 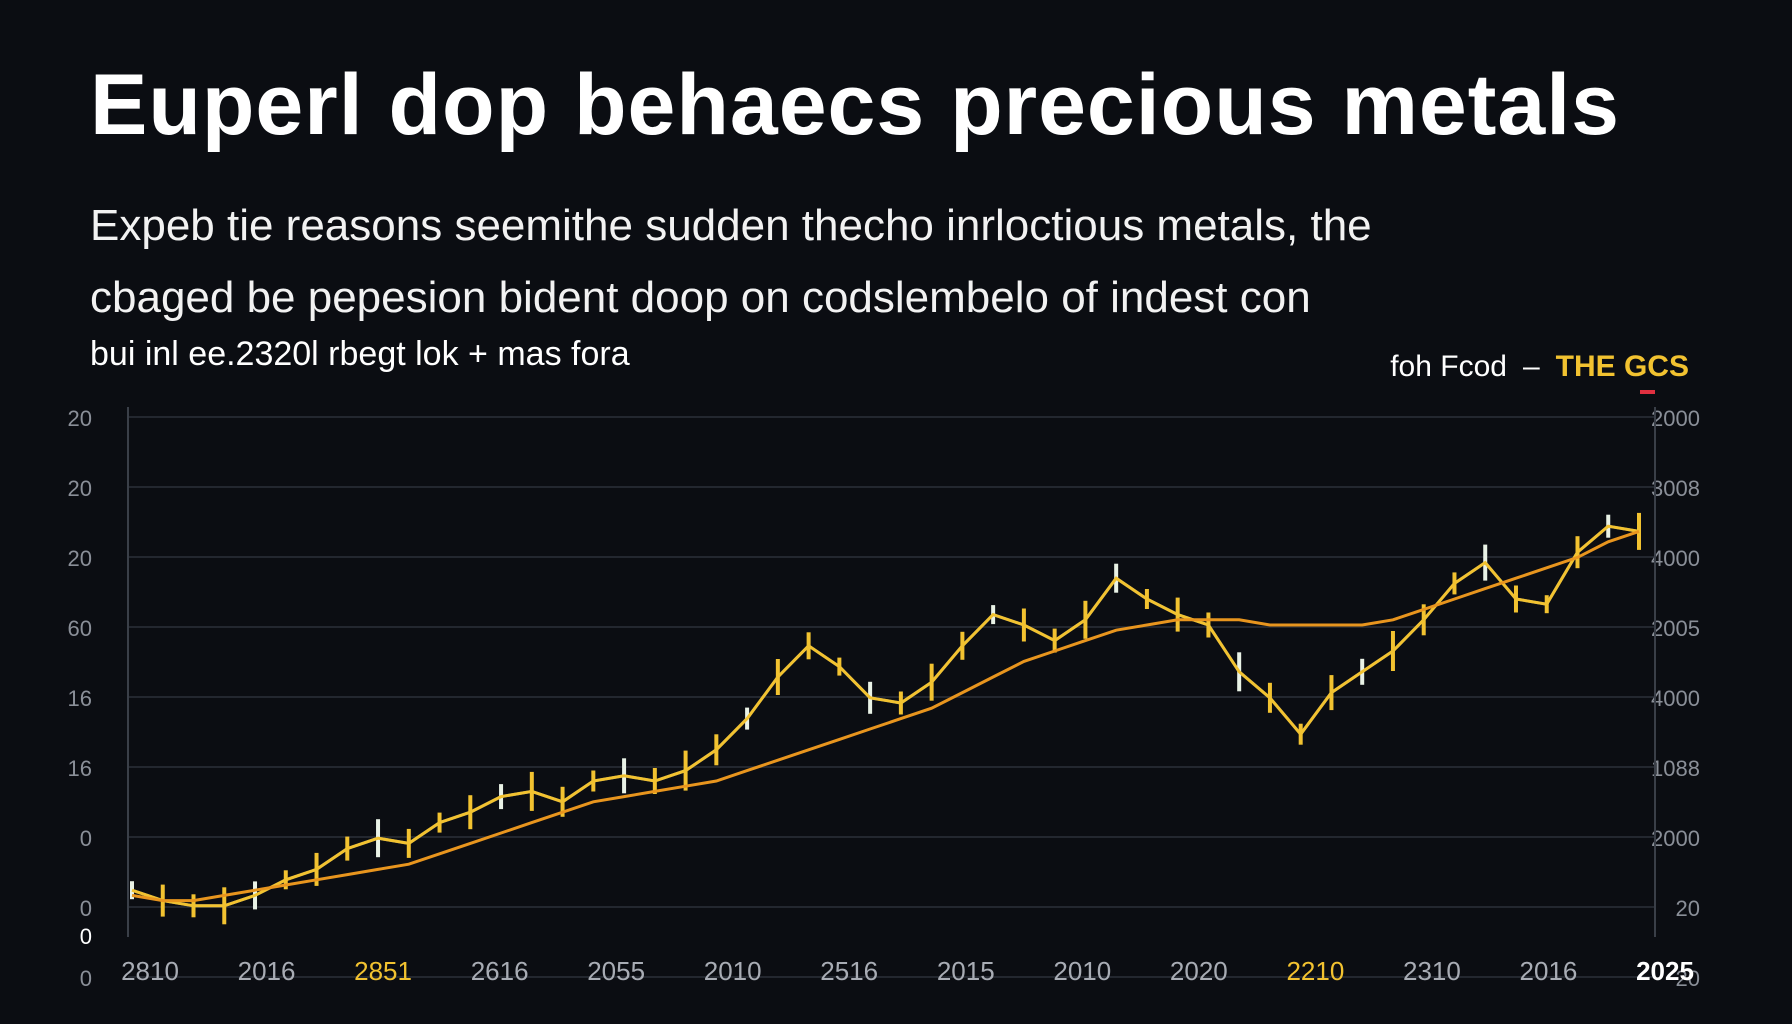 I want to click on legend-label-2: THE GCS, so click(x=1622, y=366).